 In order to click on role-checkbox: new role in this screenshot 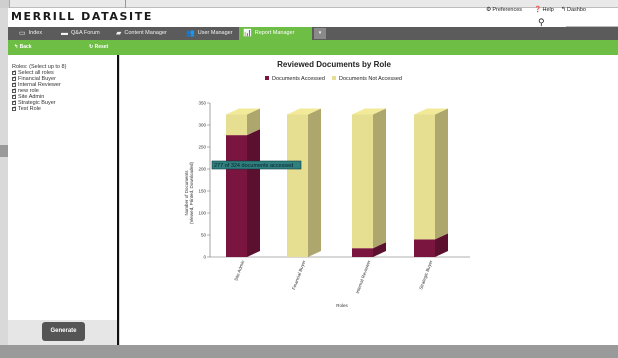, I will do `click(25, 90)`.